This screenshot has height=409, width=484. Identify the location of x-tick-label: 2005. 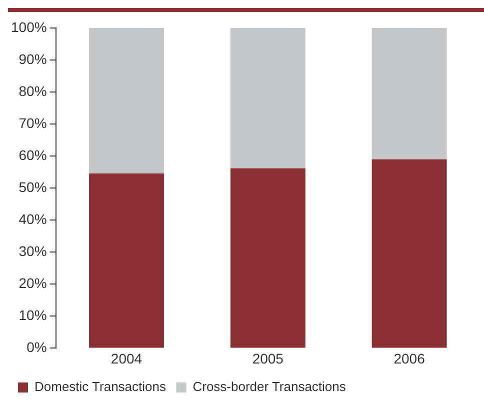
(268, 358).